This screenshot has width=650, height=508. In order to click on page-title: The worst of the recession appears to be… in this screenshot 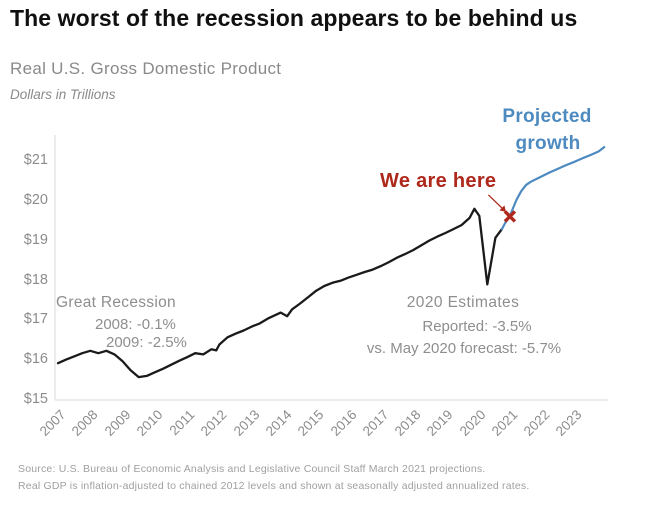, I will do `click(294, 18)`.